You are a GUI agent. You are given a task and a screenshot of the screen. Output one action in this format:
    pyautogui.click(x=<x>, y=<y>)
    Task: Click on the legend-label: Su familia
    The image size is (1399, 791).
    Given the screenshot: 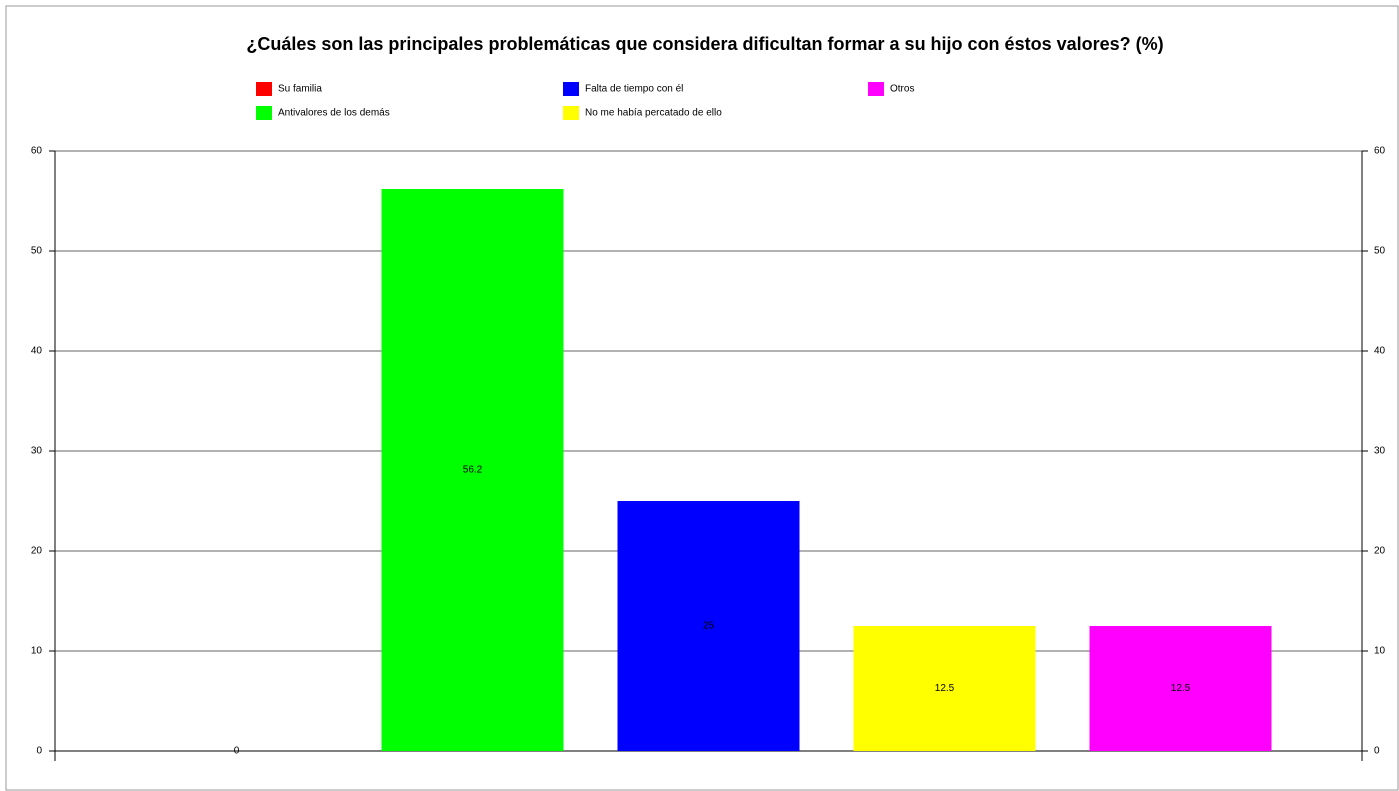 What is the action you would take?
    pyautogui.click(x=300, y=89)
    